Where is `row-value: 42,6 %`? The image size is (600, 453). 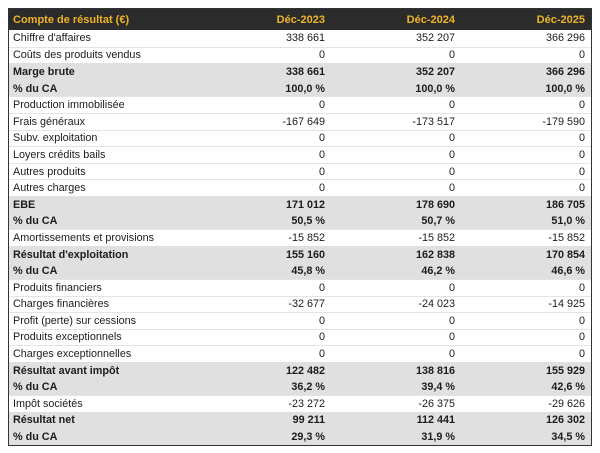 row-value: 42,6 % is located at coordinates (568, 387).